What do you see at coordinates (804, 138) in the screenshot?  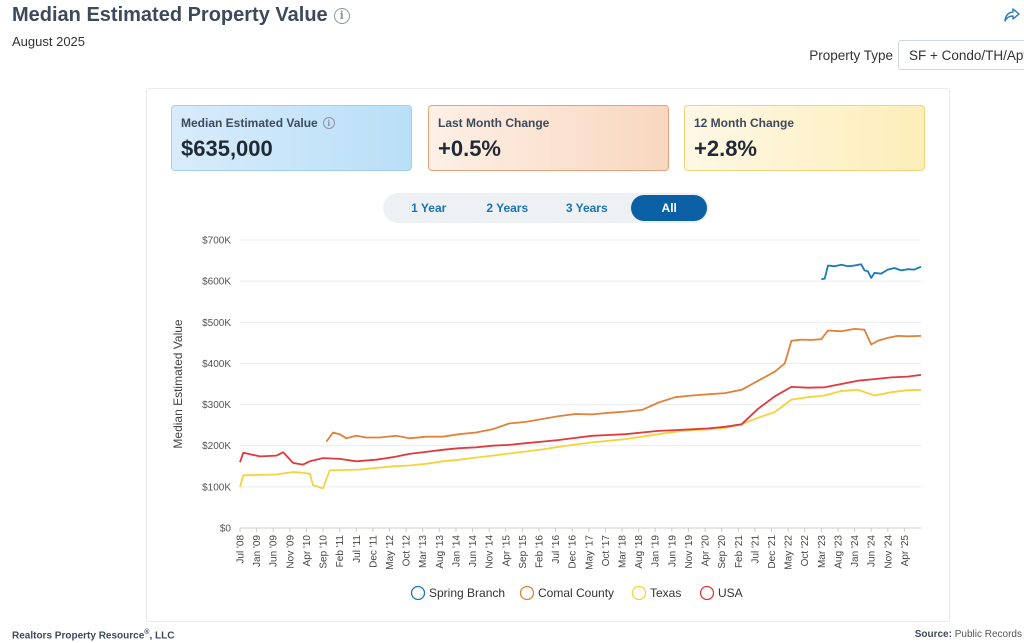 I see `kpi-12-month-change: 12 Month Change +2.8%` at bounding box center [804, 138].